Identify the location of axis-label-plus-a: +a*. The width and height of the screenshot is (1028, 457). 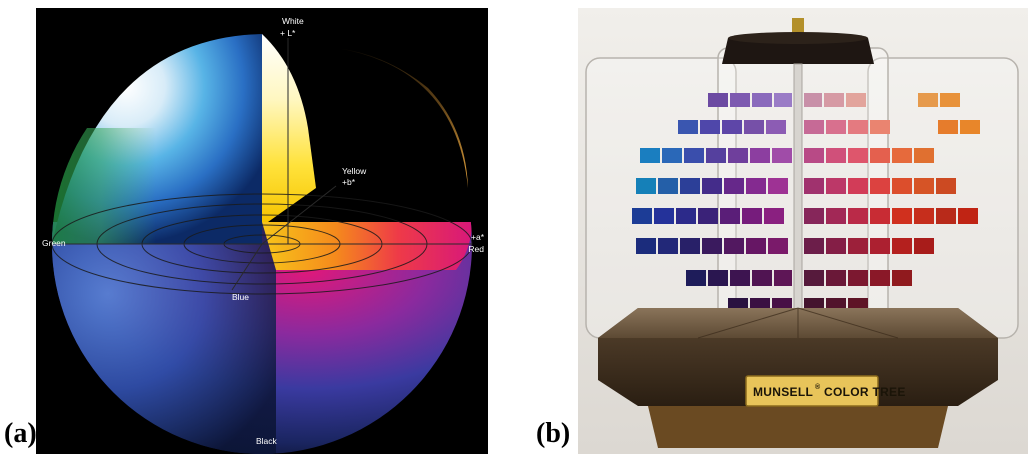
(478, 237).